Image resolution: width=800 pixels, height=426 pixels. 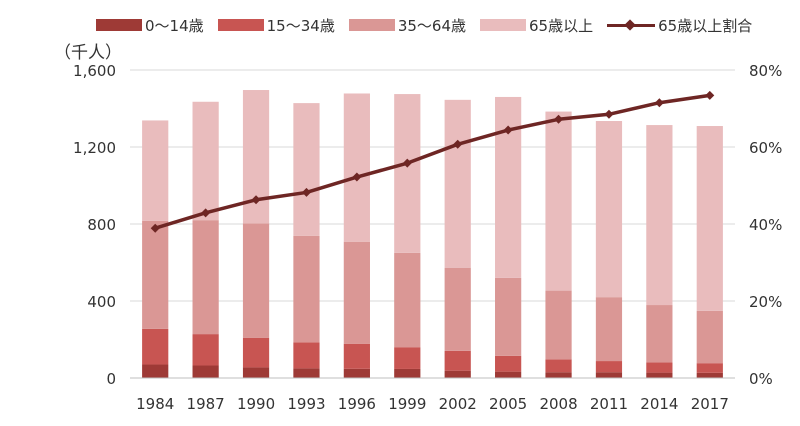 I want to click on legend-item-age-15-34: 15～34歳, so click(x=276, y=25).